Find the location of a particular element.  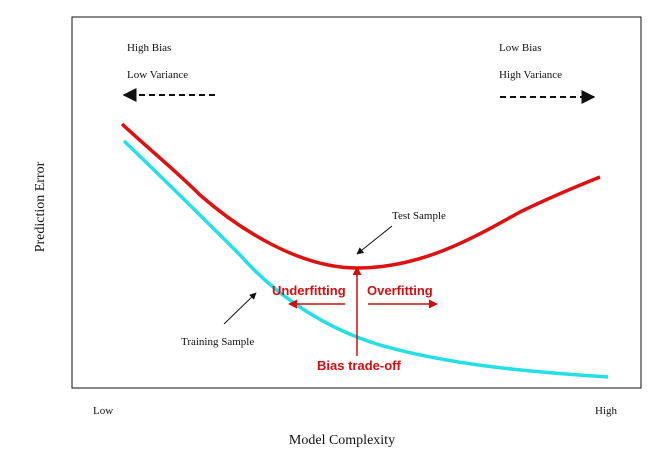

training-pointer is located at coordinates (240, 308).